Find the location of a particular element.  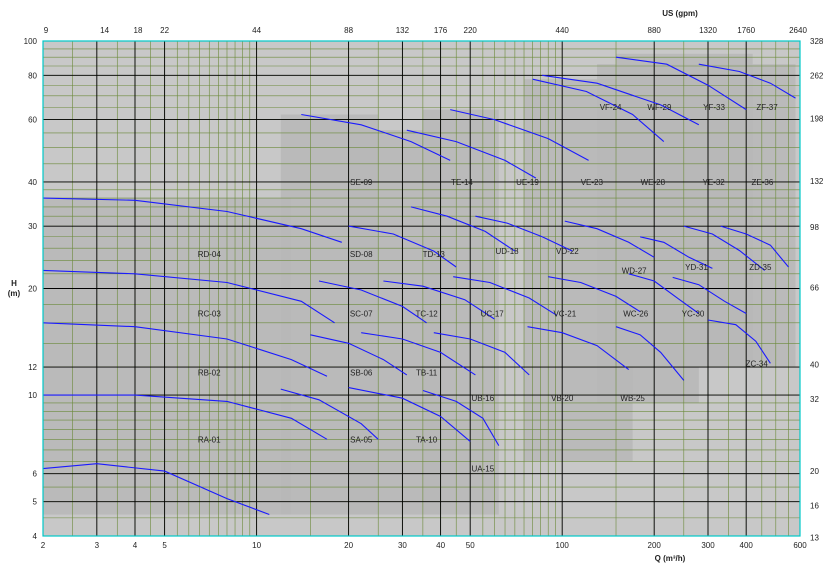

pump-curve-we is located at coordinates (621, 100).